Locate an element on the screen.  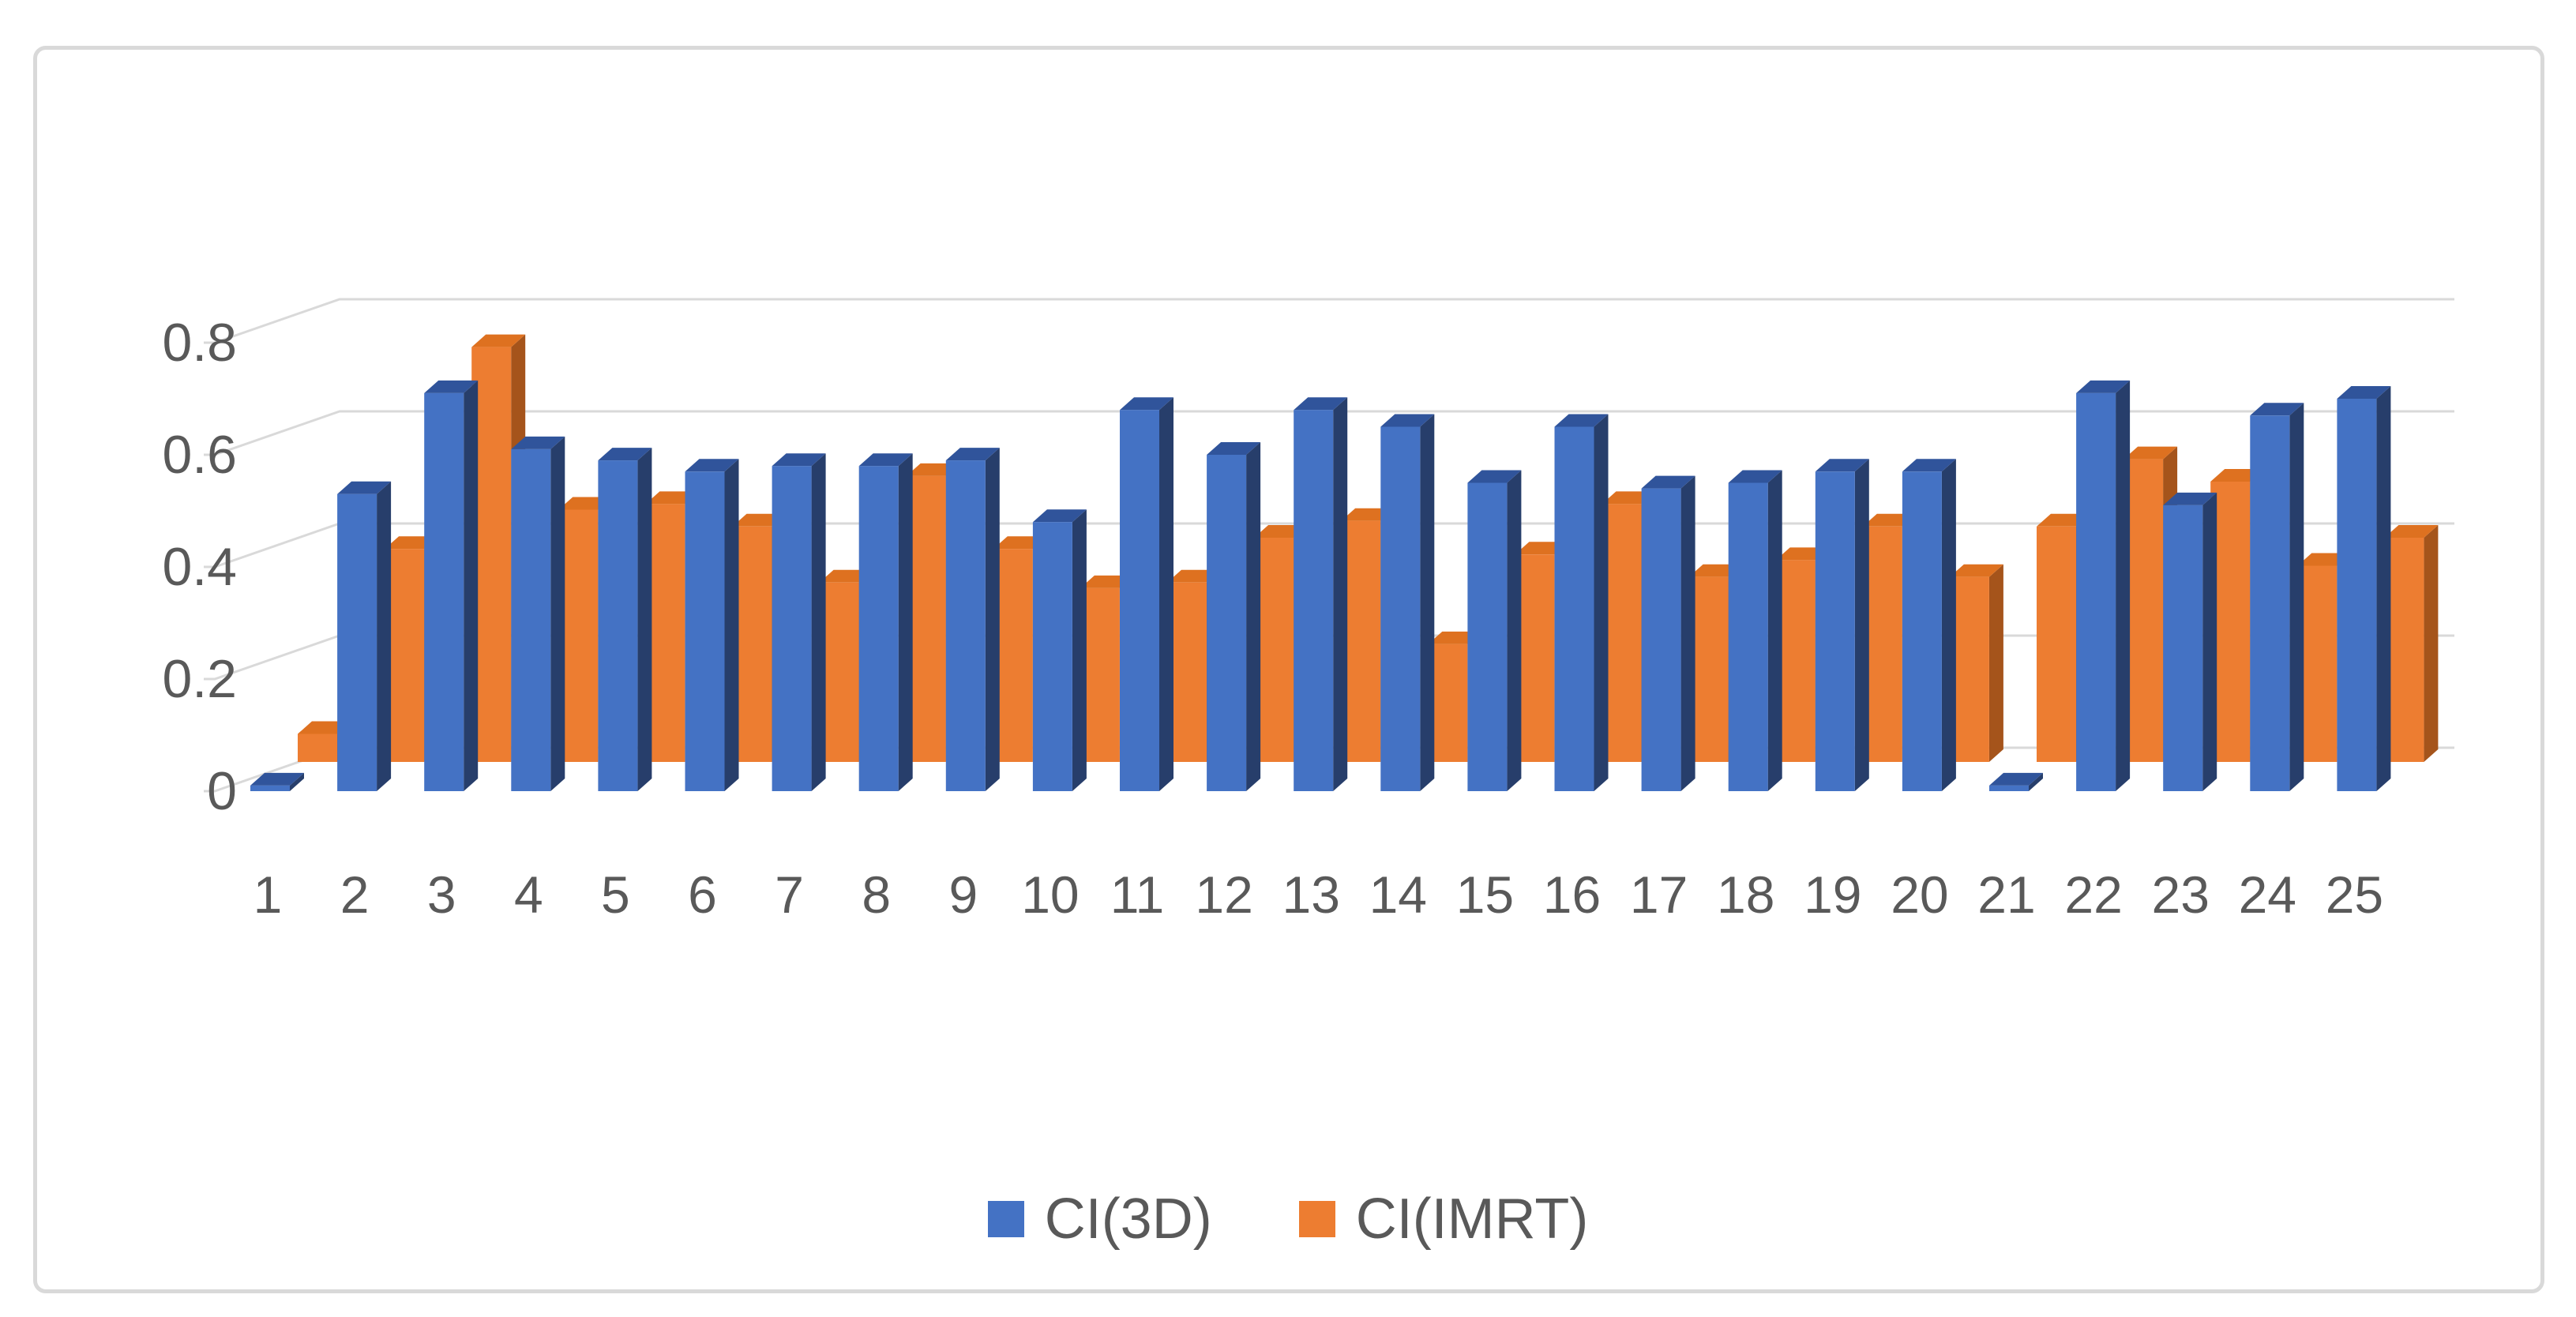
bar-ci3d-cat8-top is located at coordinates (885, 460).